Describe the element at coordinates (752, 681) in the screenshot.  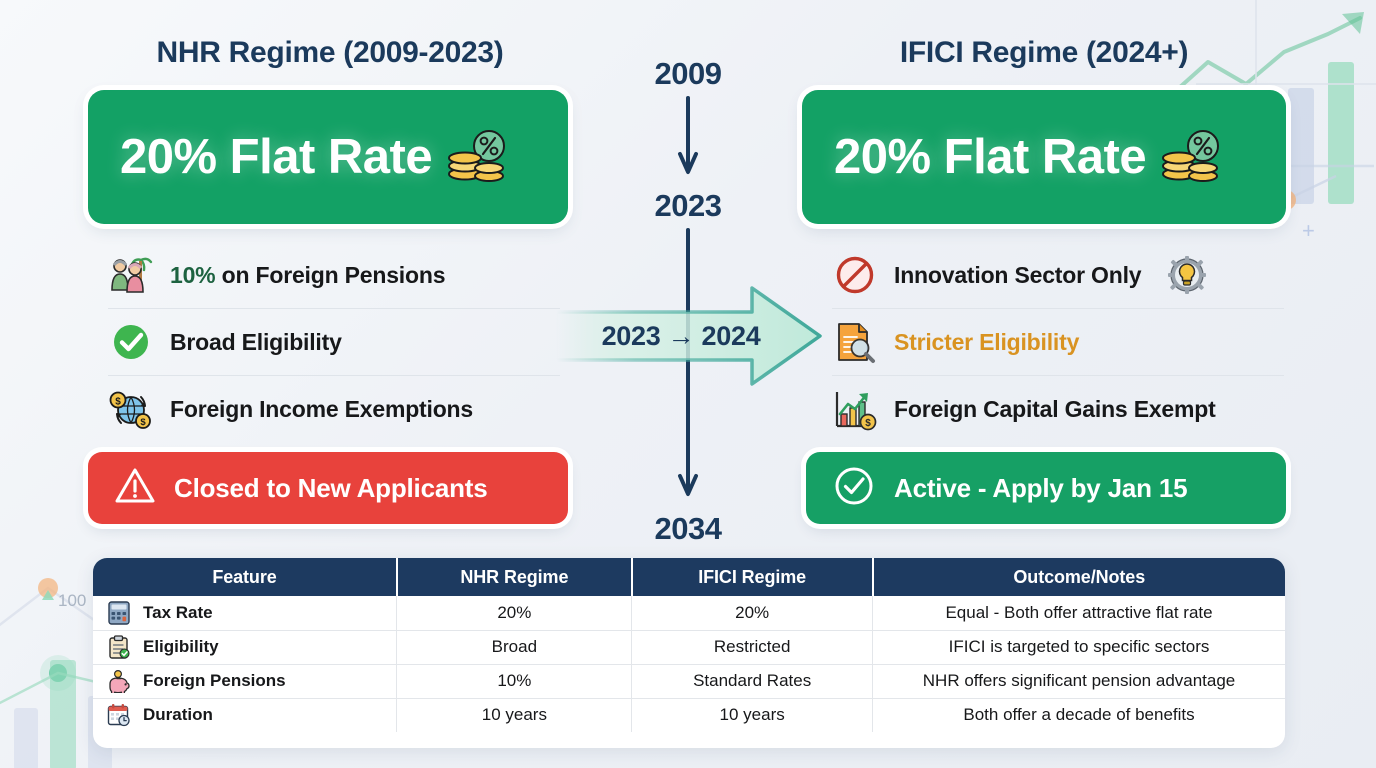
I see `cell-ifici: Standard Rates` at that location.